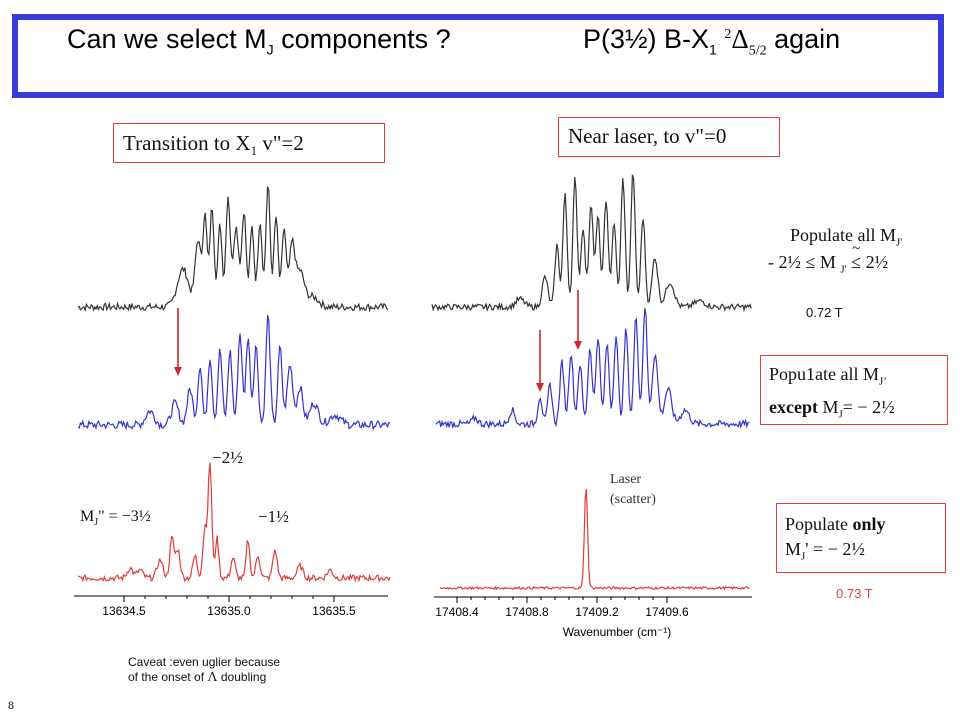 This screenshot has height=720, width=960. I want to click on mj-label-pre: M, so click(87, 516).